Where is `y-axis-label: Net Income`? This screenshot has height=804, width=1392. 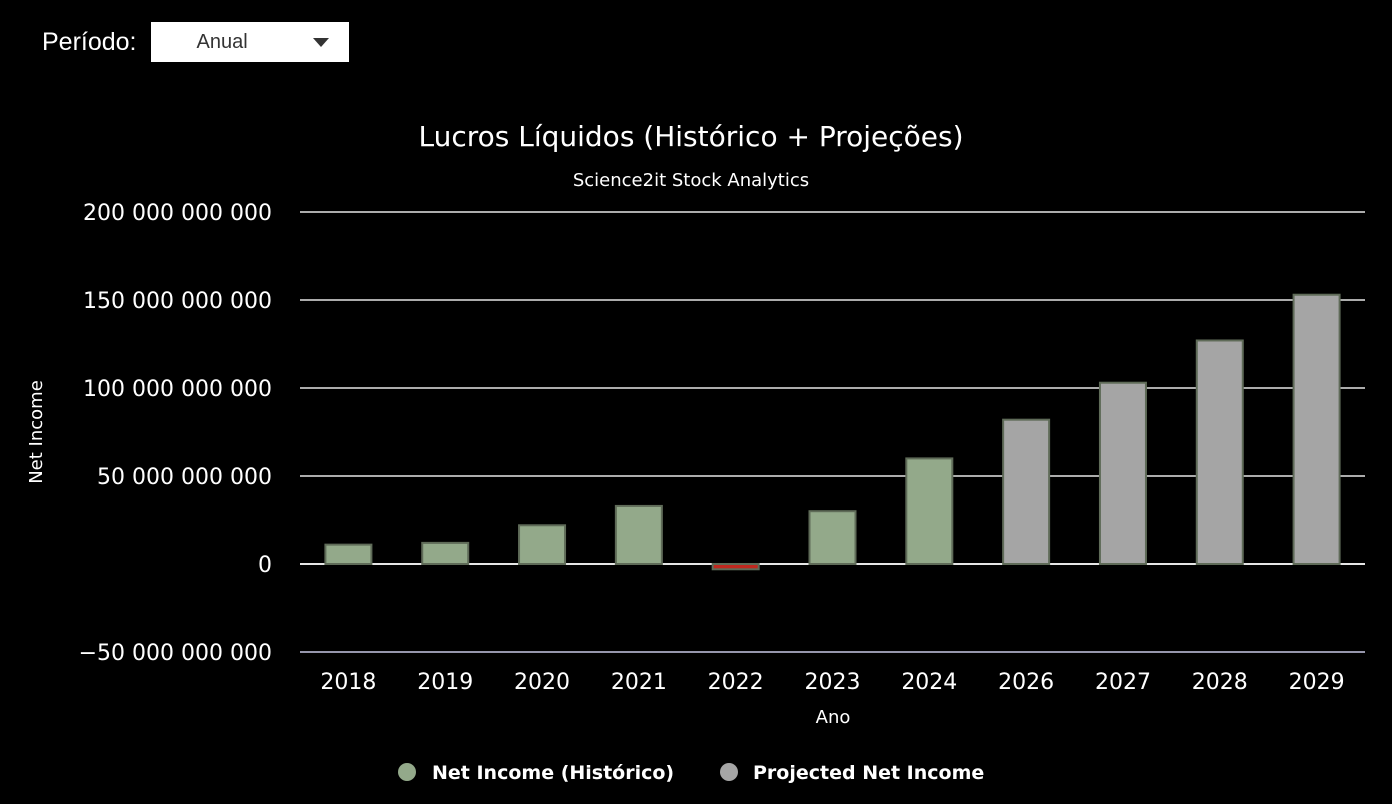
y-axis-label: Net Income is located at coordinates (36, 432).